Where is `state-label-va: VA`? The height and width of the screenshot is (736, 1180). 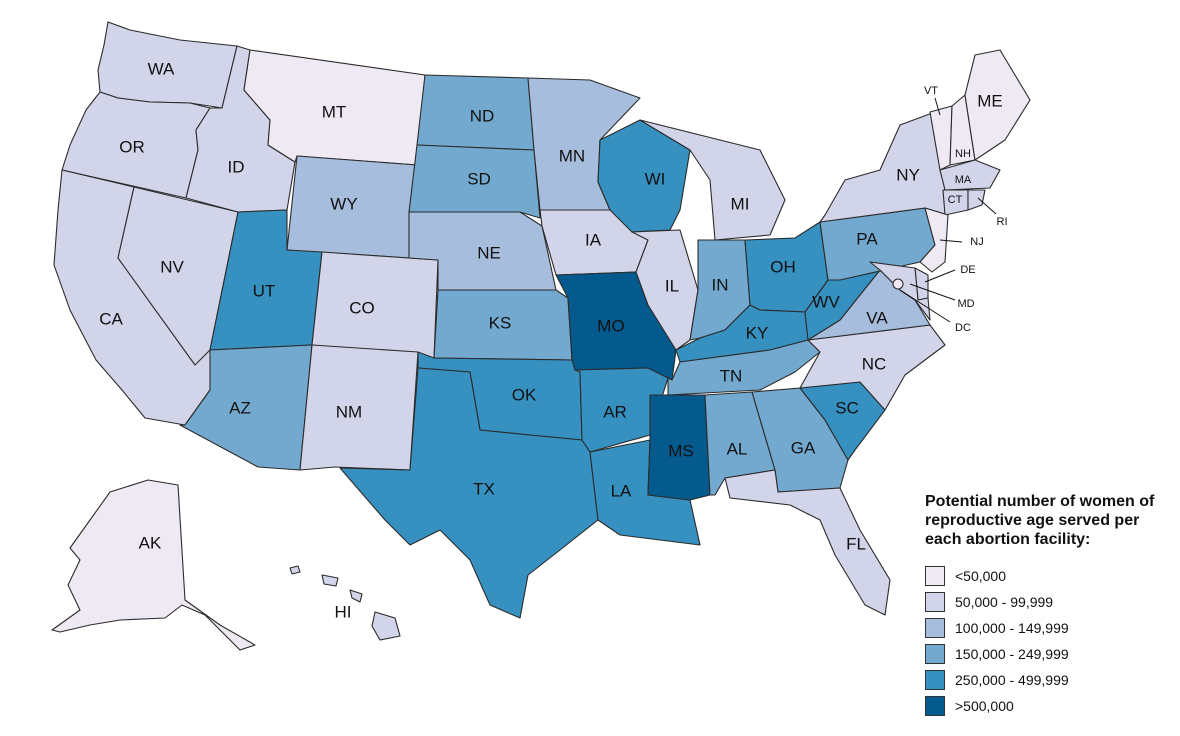 state-label-va: VA is located at coordinates (877, 317).